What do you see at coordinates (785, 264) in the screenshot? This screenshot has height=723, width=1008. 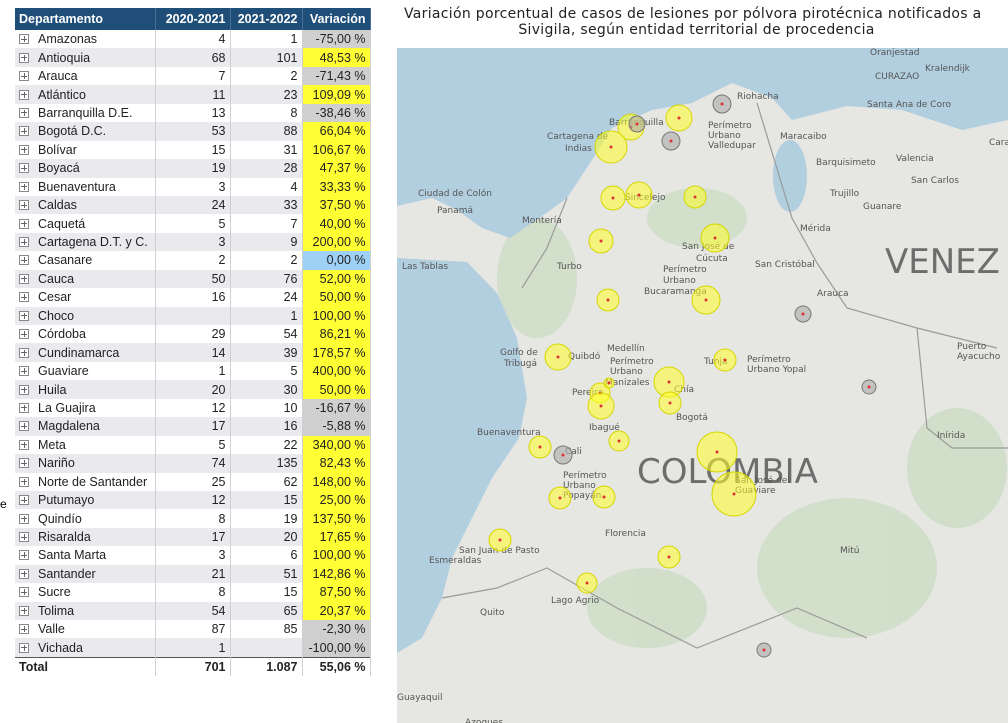 I see `place-label: San Cristóbal` at bounding box center [785, 264].